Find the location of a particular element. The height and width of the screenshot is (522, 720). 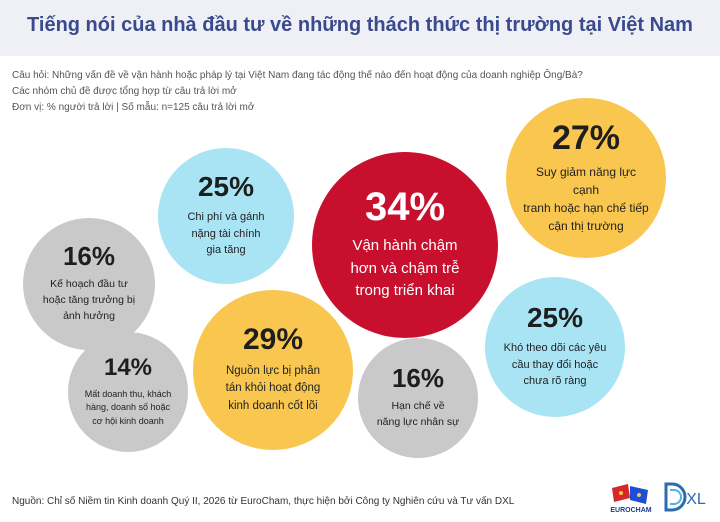

dxl-logo-text: XL is located at coordinates (696, 499).